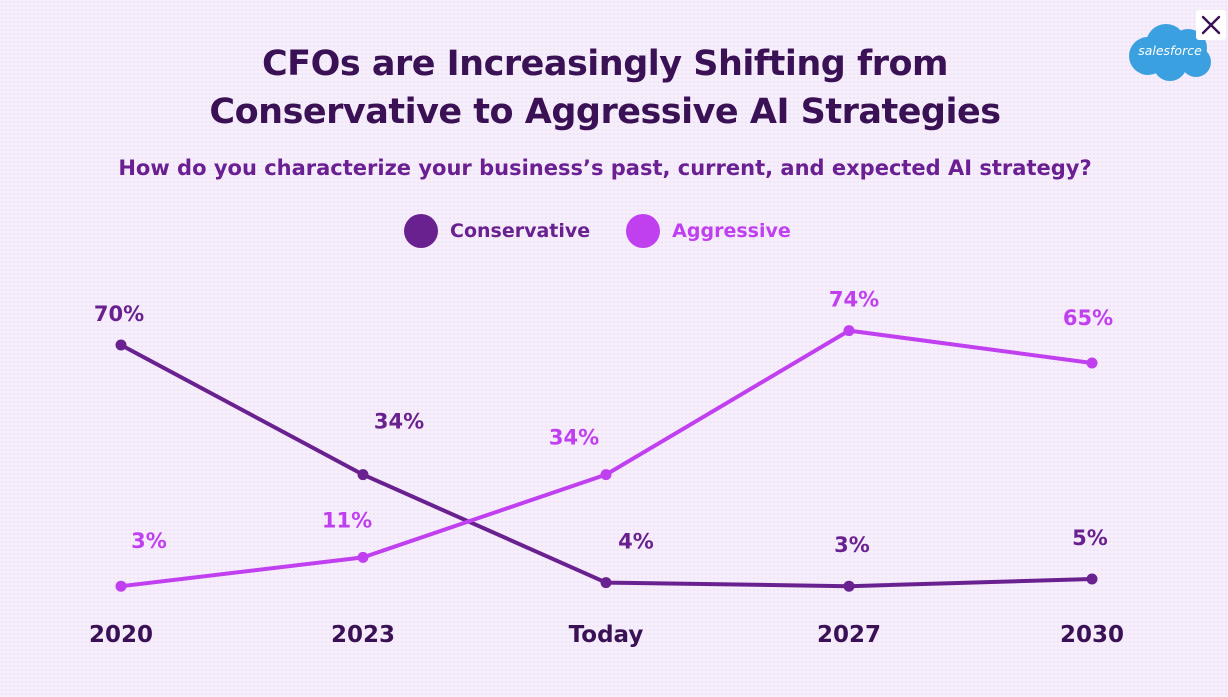 This screenshot has width=1228, height=697. What do you see at coordinates (520, 231) in the screenshot?
I see `legend-label-conservative: Conservative` at bounding box center [520, 231].